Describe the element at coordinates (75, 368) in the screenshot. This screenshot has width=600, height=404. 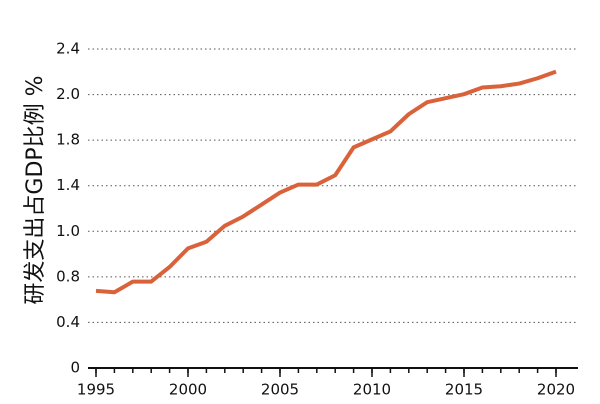
I see `y-tick-label: 0` at that location.